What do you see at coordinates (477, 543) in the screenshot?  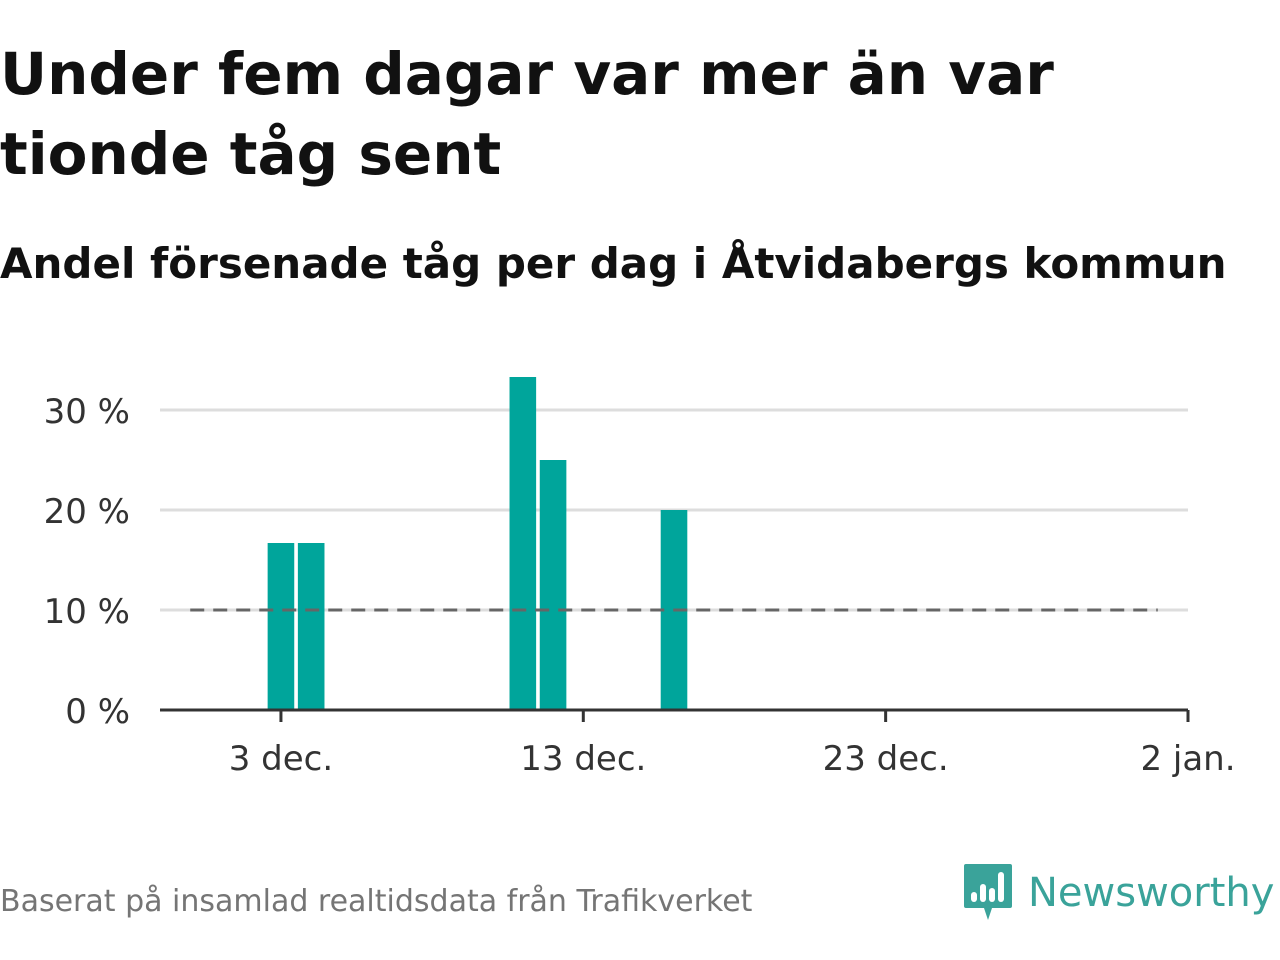 I see `bars` at bounding box center [477, 543].